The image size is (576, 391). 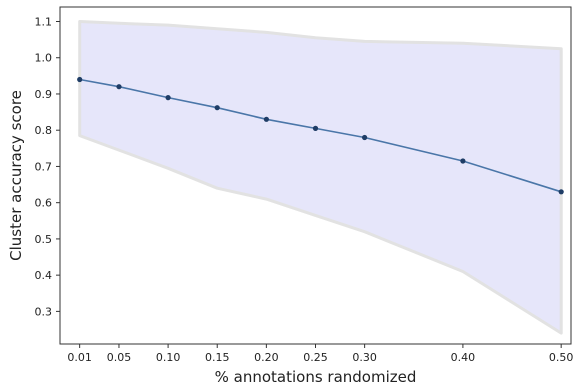 What do you see at coordinates (44, 311) in the screenshot?
I see `y-tick-label: 0.3` at bounding box center [44, 311].